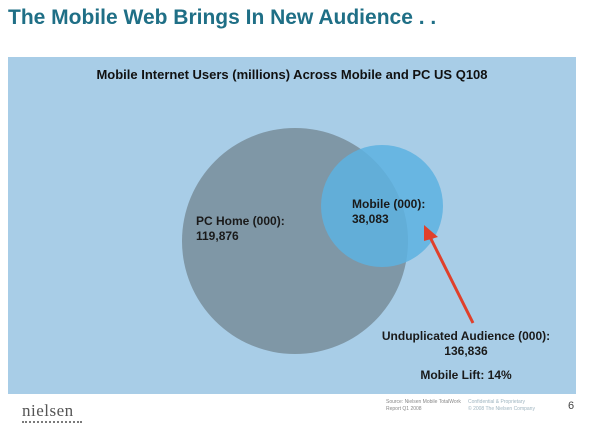 This screenshot has width=590, height=430. I want to click on confidential-line-1: Confidential & Proprietary, so click(496, 402).